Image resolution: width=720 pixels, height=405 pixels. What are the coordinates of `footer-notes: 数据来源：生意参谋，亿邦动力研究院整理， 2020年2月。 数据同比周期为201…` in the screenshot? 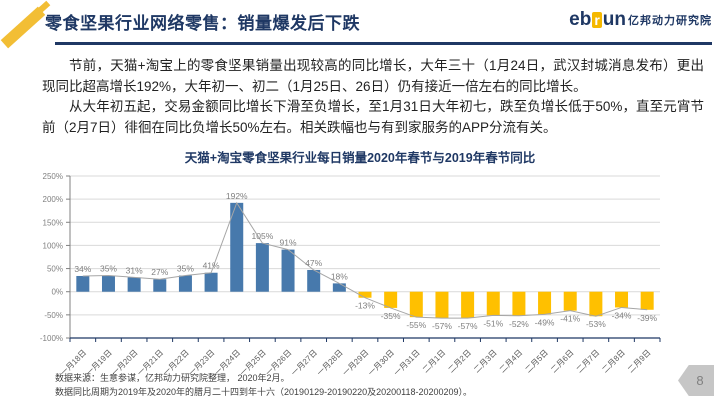 It's located at (263, 385).